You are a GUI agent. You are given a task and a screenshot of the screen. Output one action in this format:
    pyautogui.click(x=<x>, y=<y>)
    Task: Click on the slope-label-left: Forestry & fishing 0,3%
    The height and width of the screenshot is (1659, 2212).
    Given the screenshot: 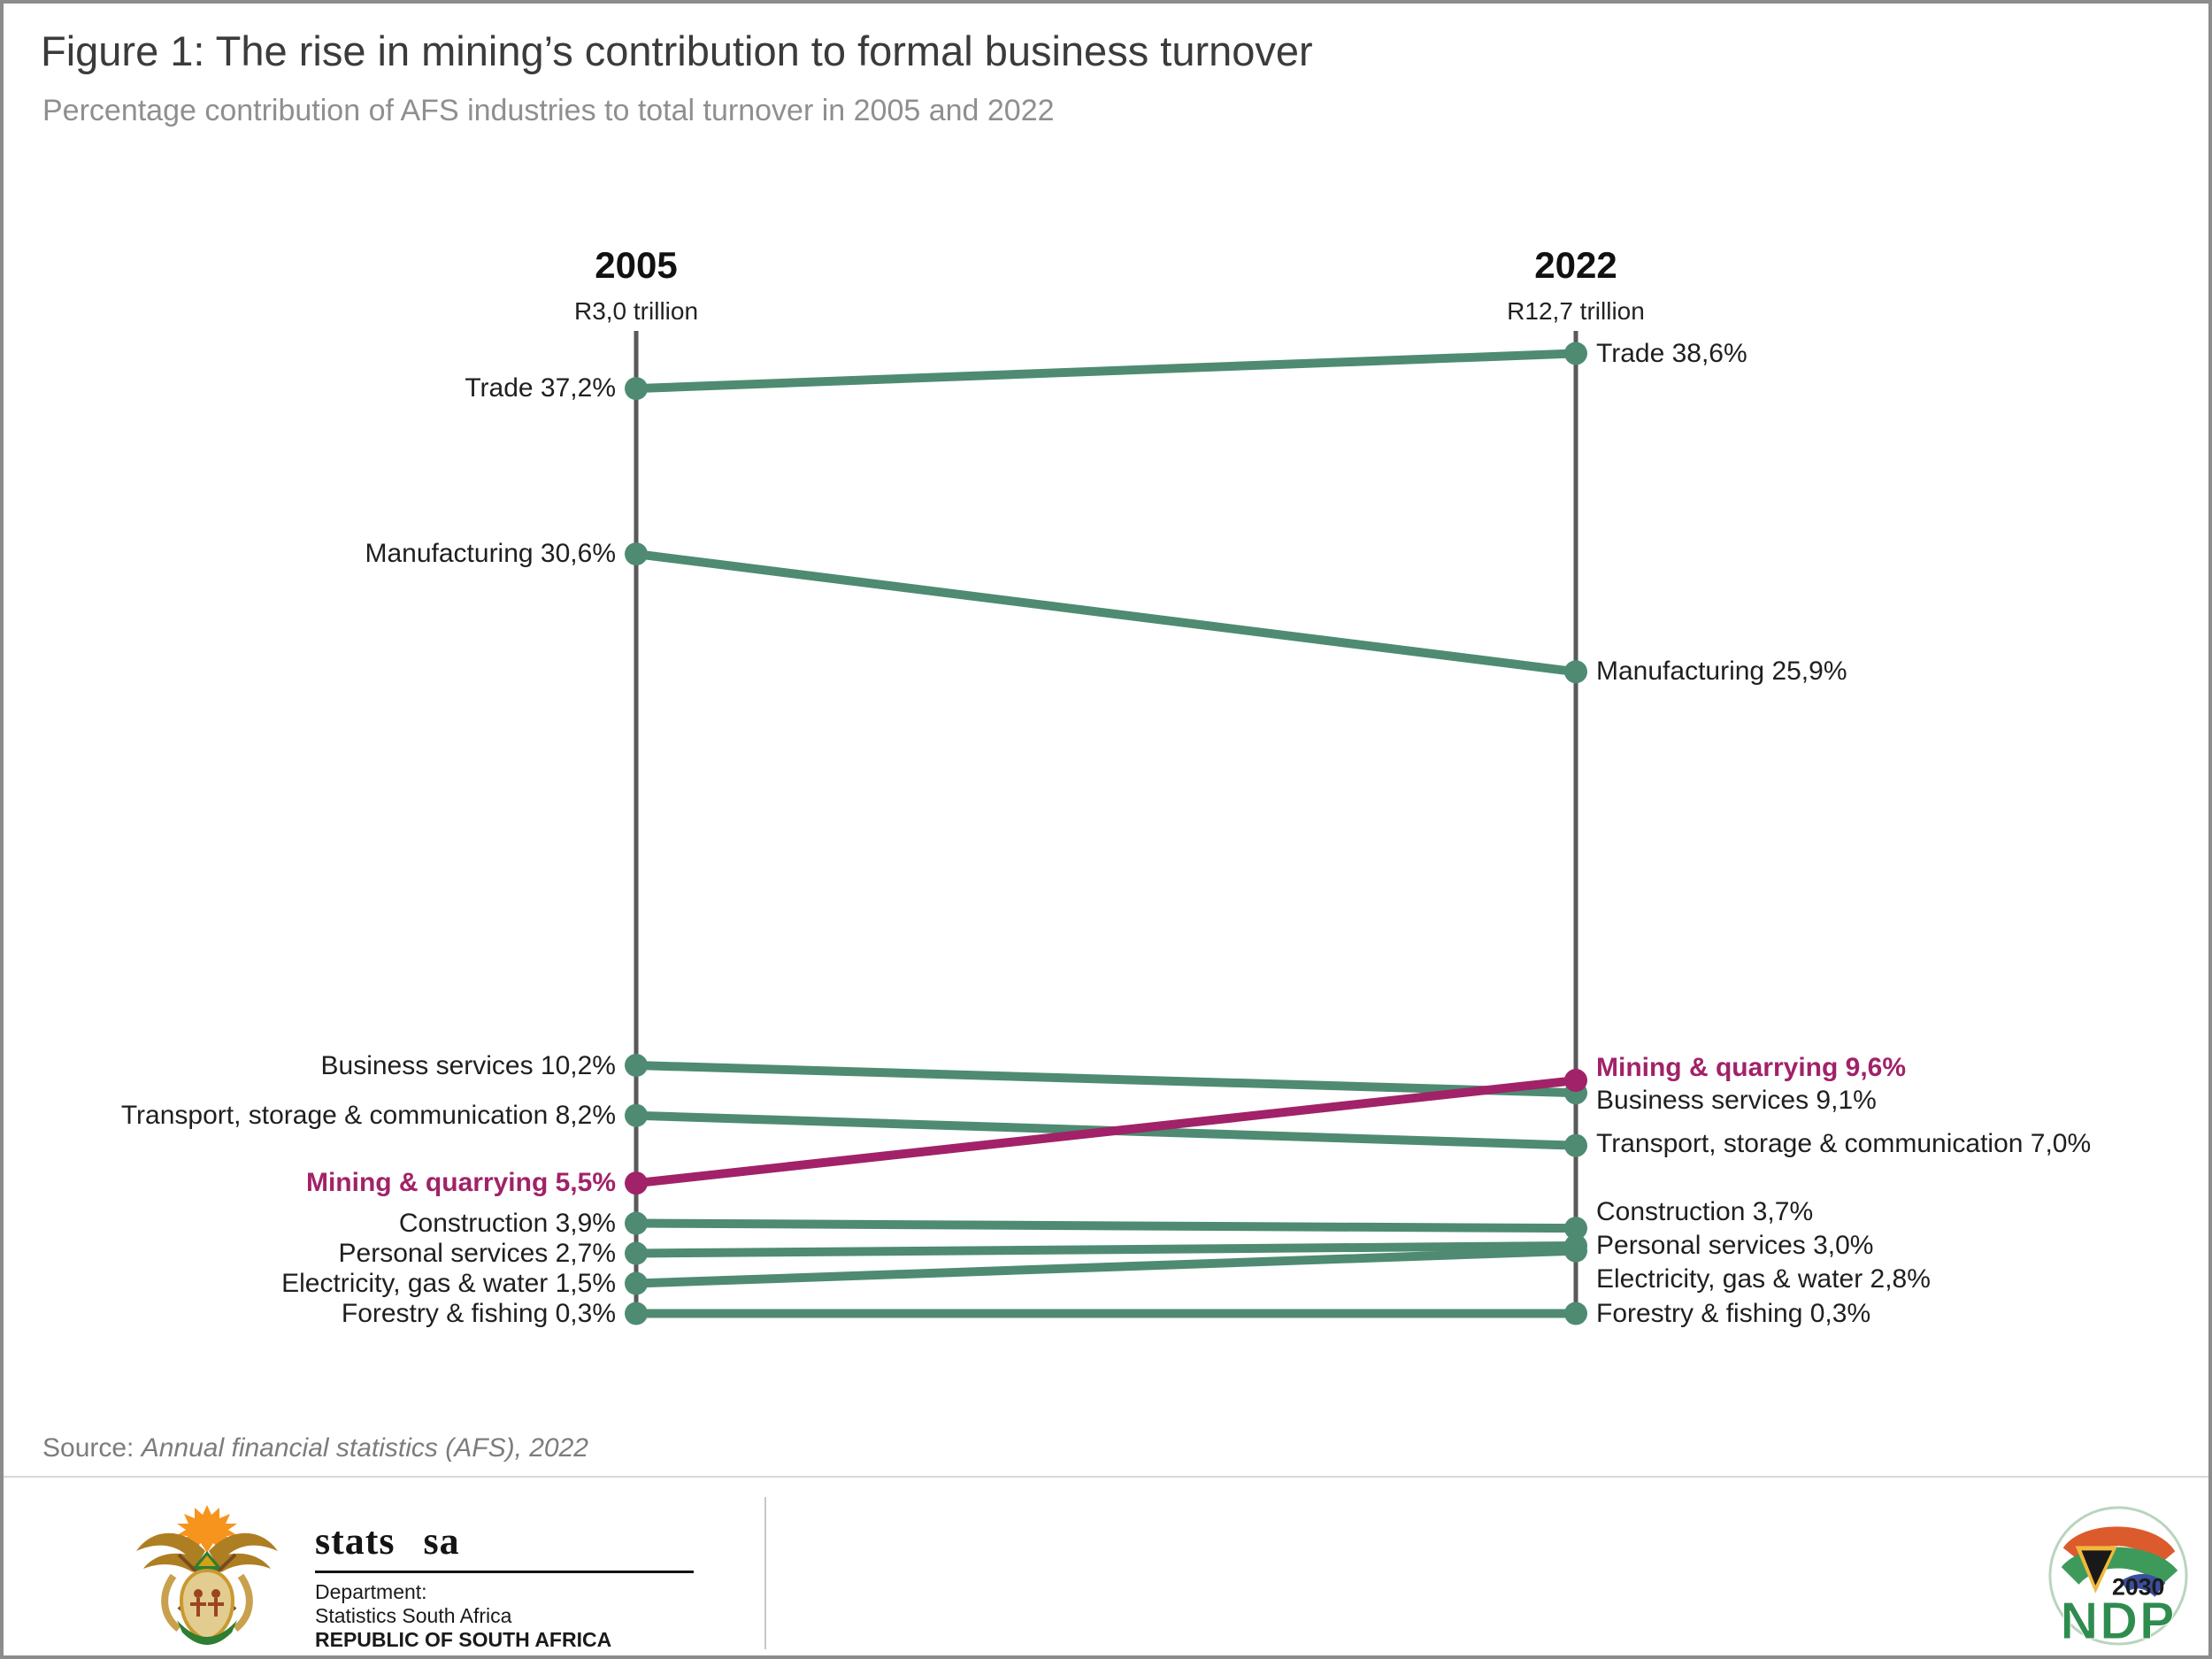 What is the action you would take?
    pyautogui.click(x=479, y=1314)
    